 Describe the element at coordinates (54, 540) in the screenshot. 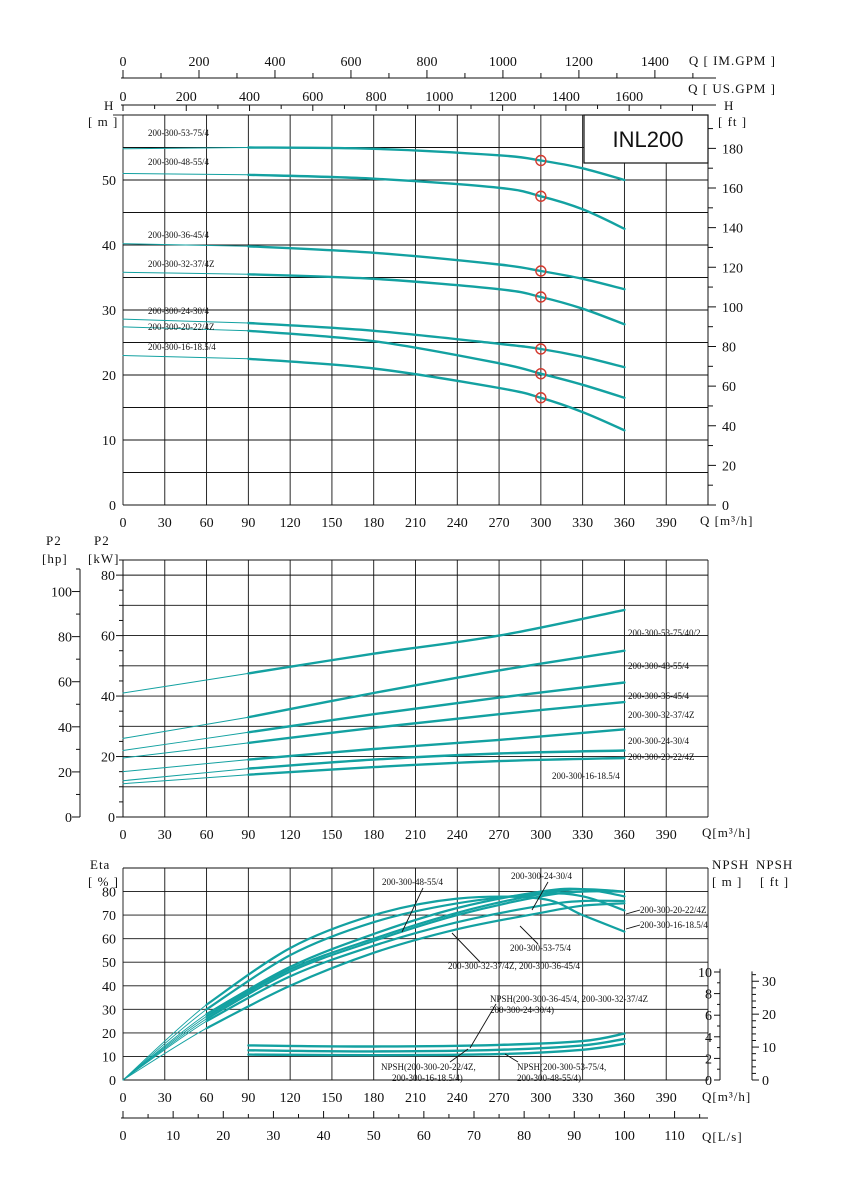

I see `p2-hp-label: P2` at that location.